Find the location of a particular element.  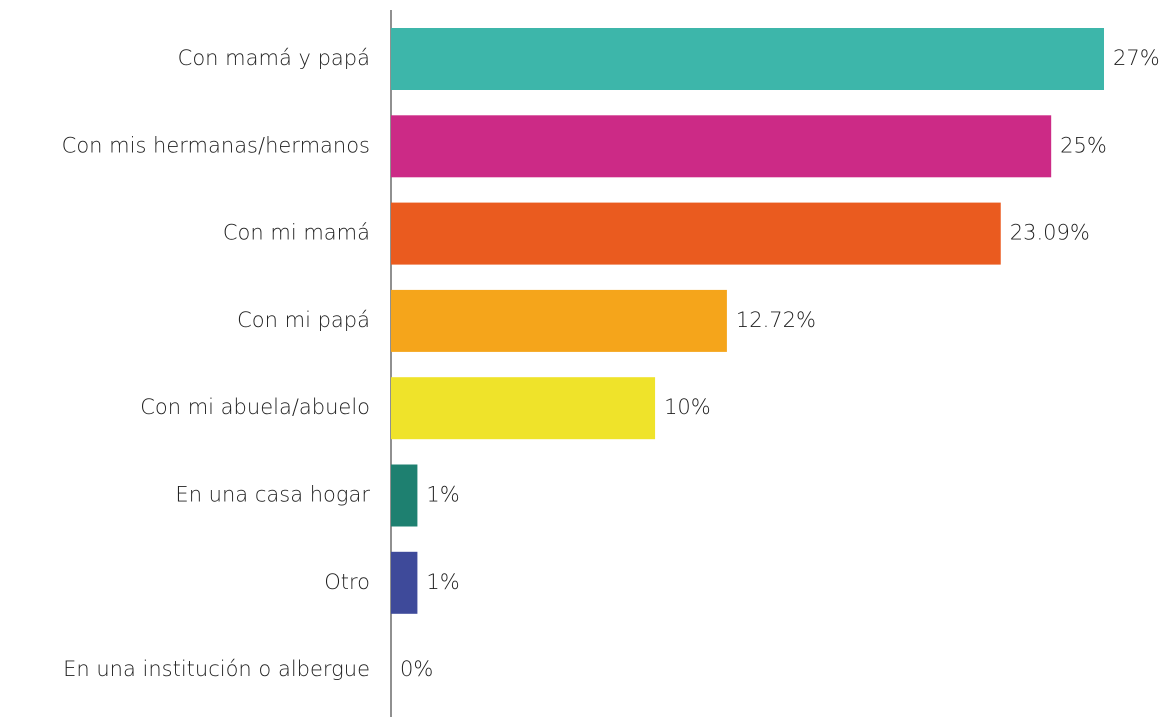

category-label: Con mis hermanas/hermanos is located at coordinates (216, 145).